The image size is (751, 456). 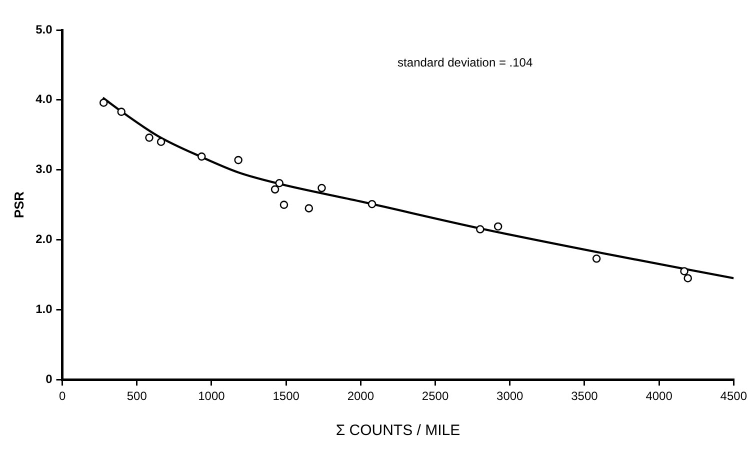 What do you see at coordinates (44, 169) in the screenshot?
I see `y-tick-label: 3.0` at bounding box center [44, 169].